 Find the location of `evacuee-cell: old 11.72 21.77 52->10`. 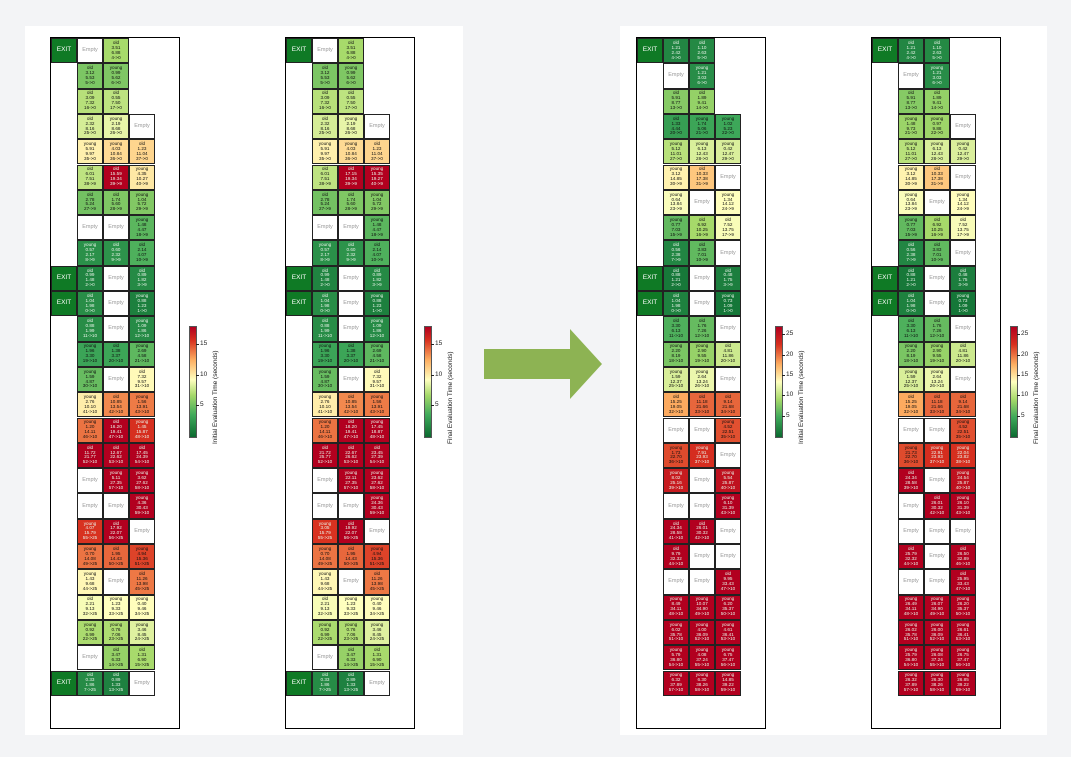

evacuee-cell: old 11.72 21.77 52->10 is located at coordinates (90, 455).